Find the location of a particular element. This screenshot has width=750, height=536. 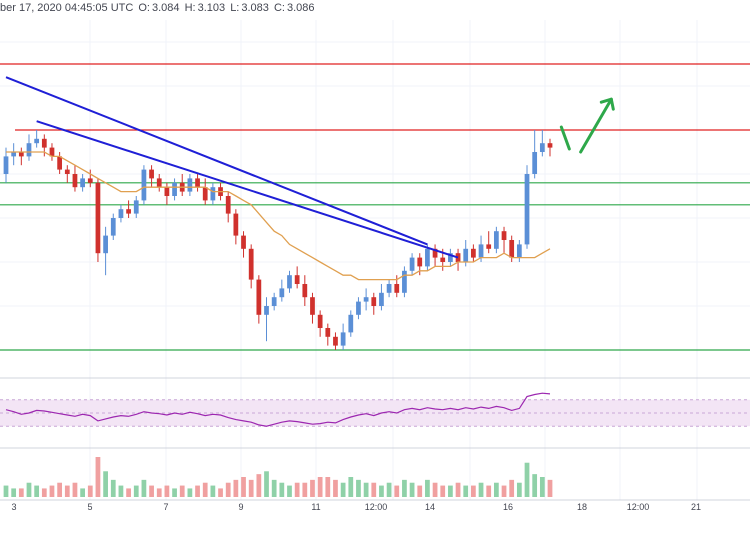

arrow-down-stroke is located at coordinates (565, 138).